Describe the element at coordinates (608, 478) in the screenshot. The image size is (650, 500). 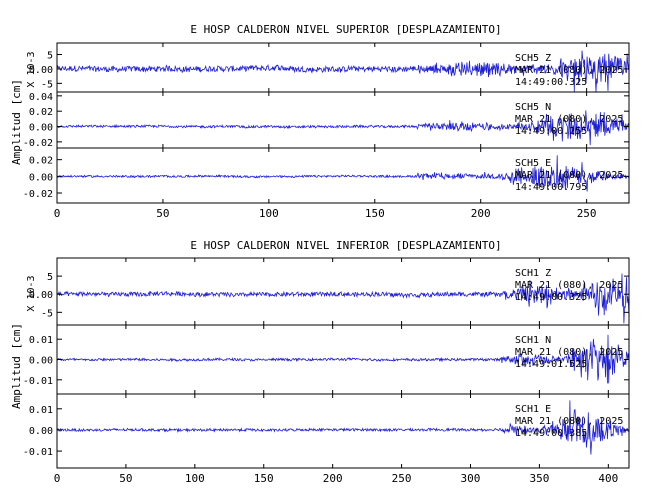
I see `x-tick-label: 400` at that location.